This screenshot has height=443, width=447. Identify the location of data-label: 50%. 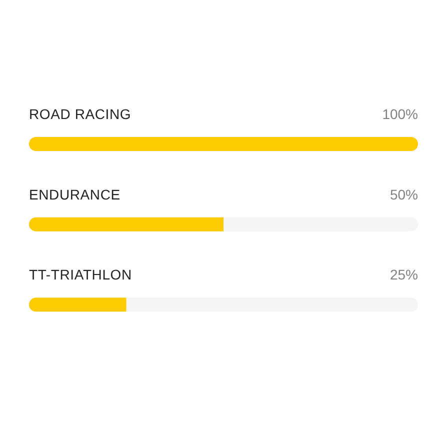
(404, 194).